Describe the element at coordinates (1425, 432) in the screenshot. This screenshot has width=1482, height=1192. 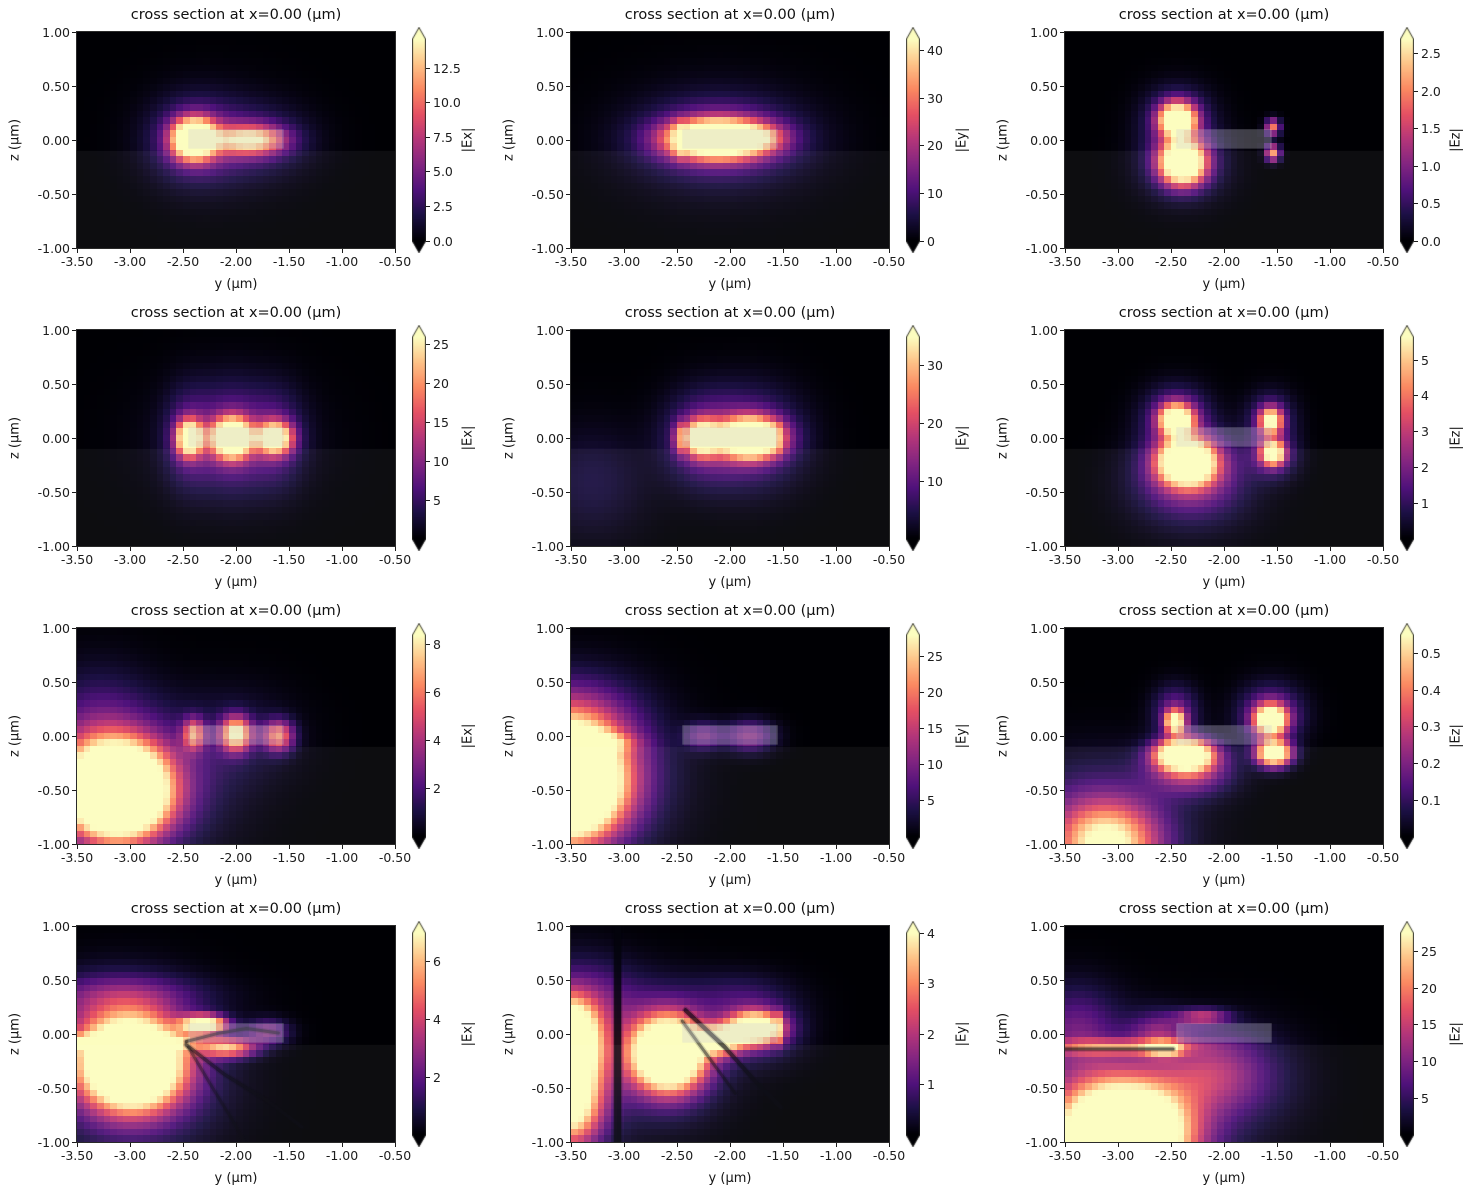
I see `tick-label: 3` at that location.